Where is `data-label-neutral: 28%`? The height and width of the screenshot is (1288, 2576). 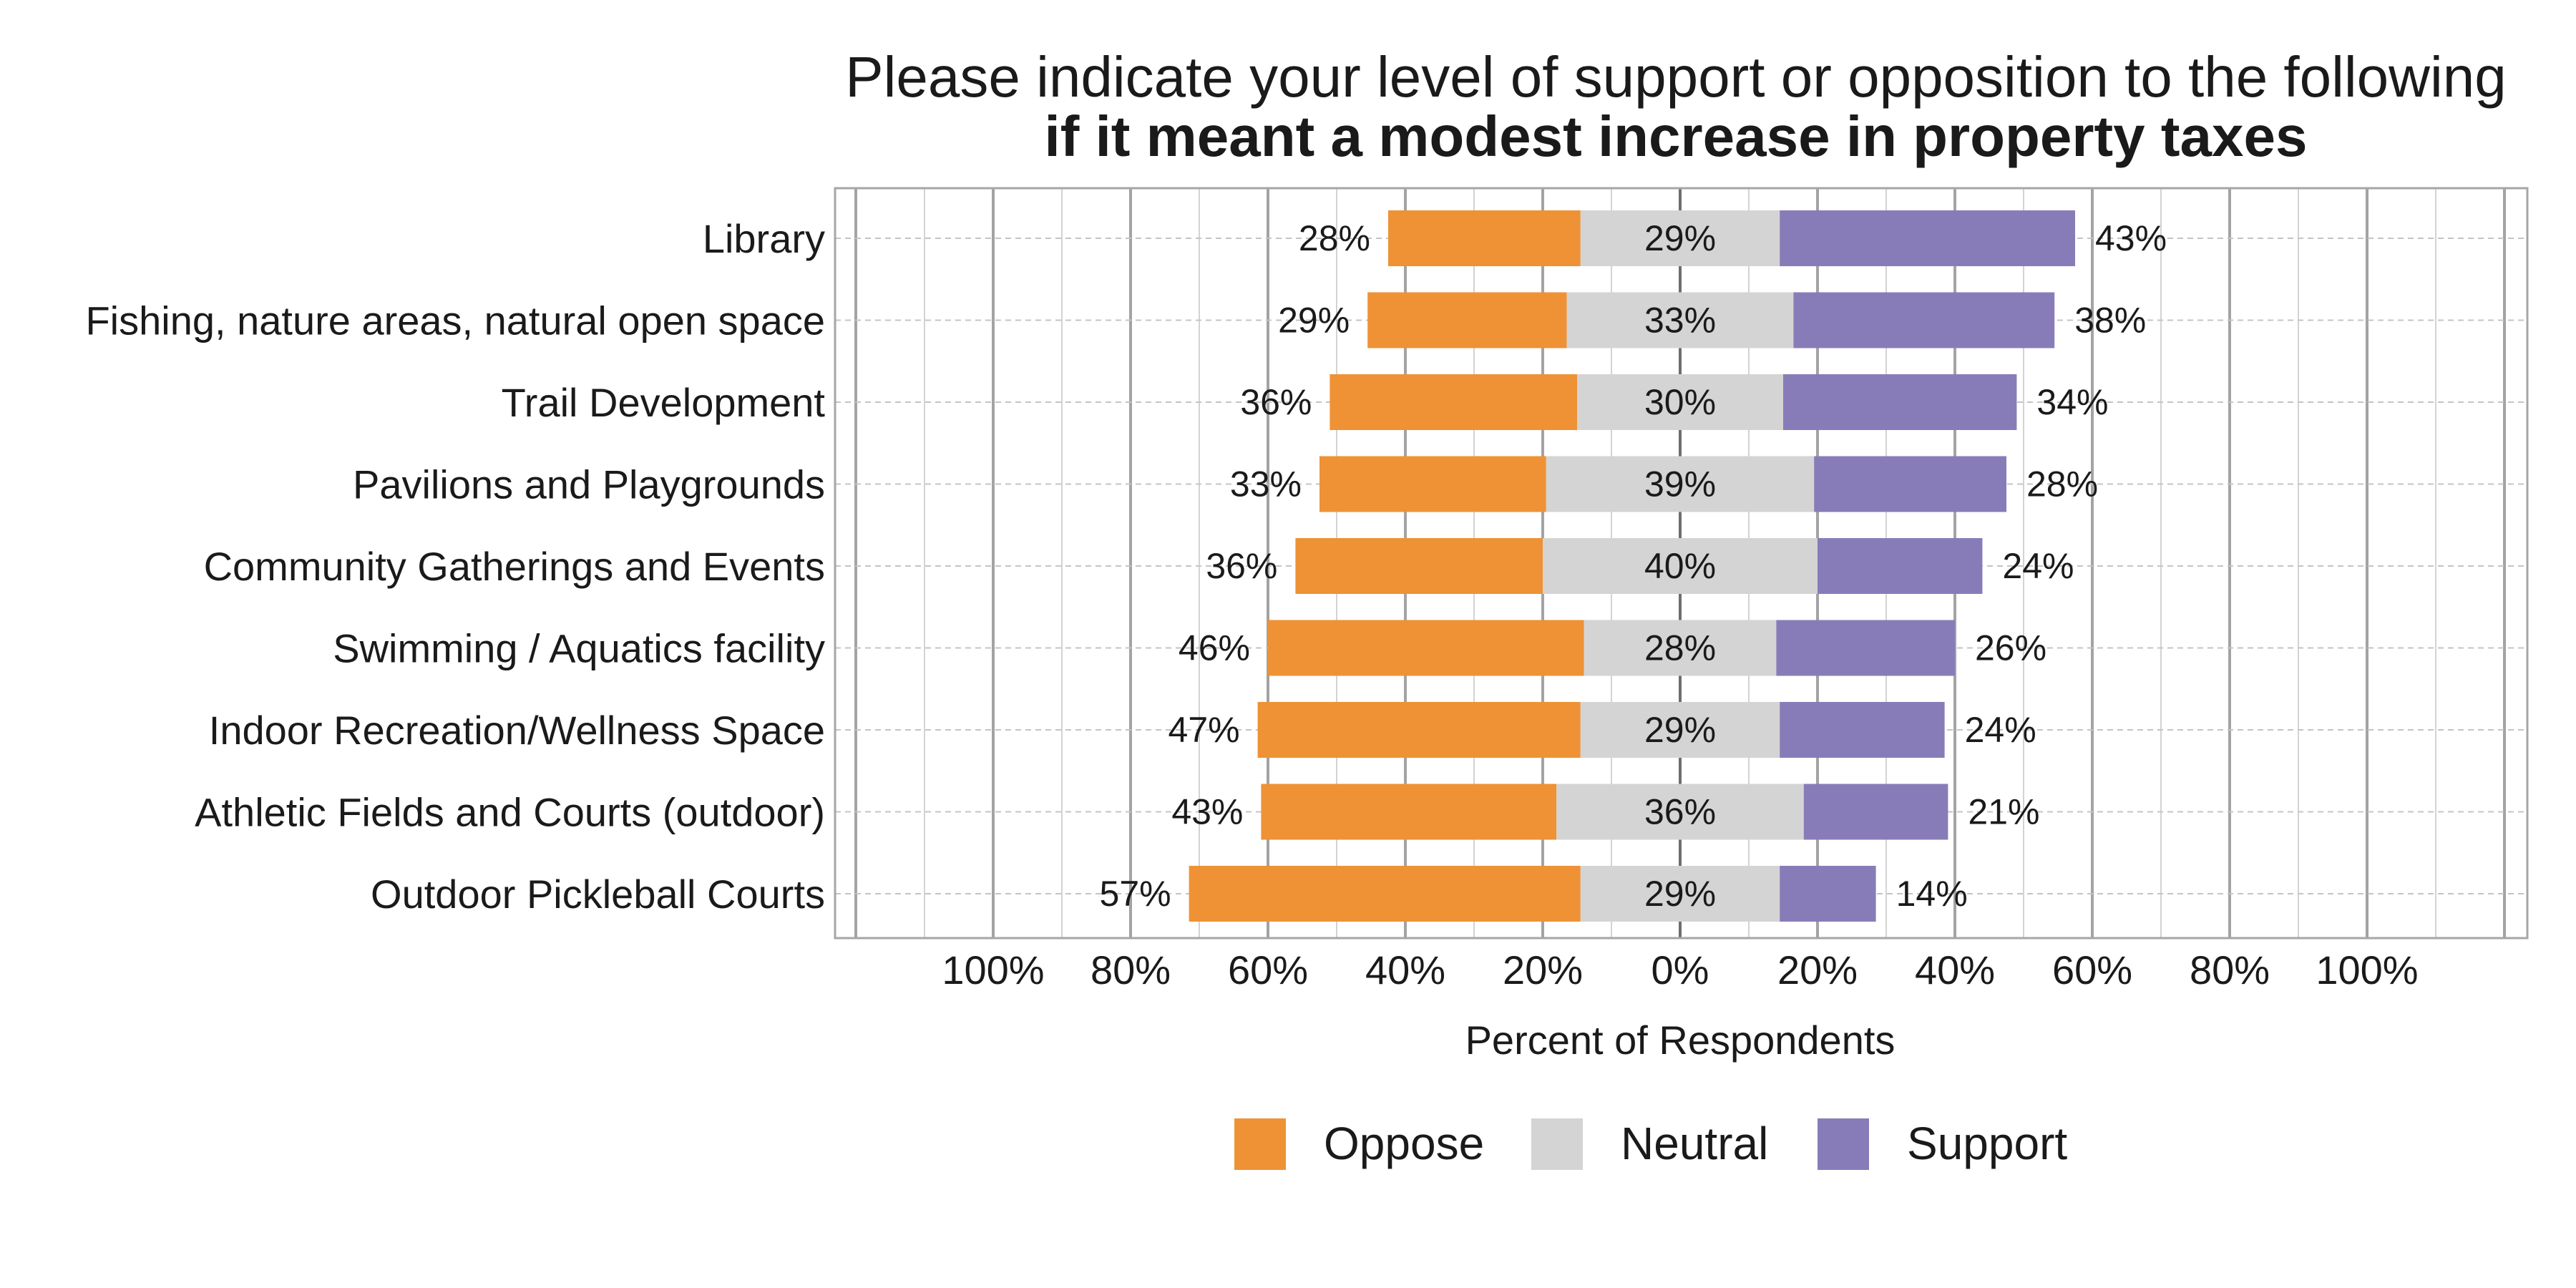
data-label-neutral: 28% is located at coordinates (1680, 648).